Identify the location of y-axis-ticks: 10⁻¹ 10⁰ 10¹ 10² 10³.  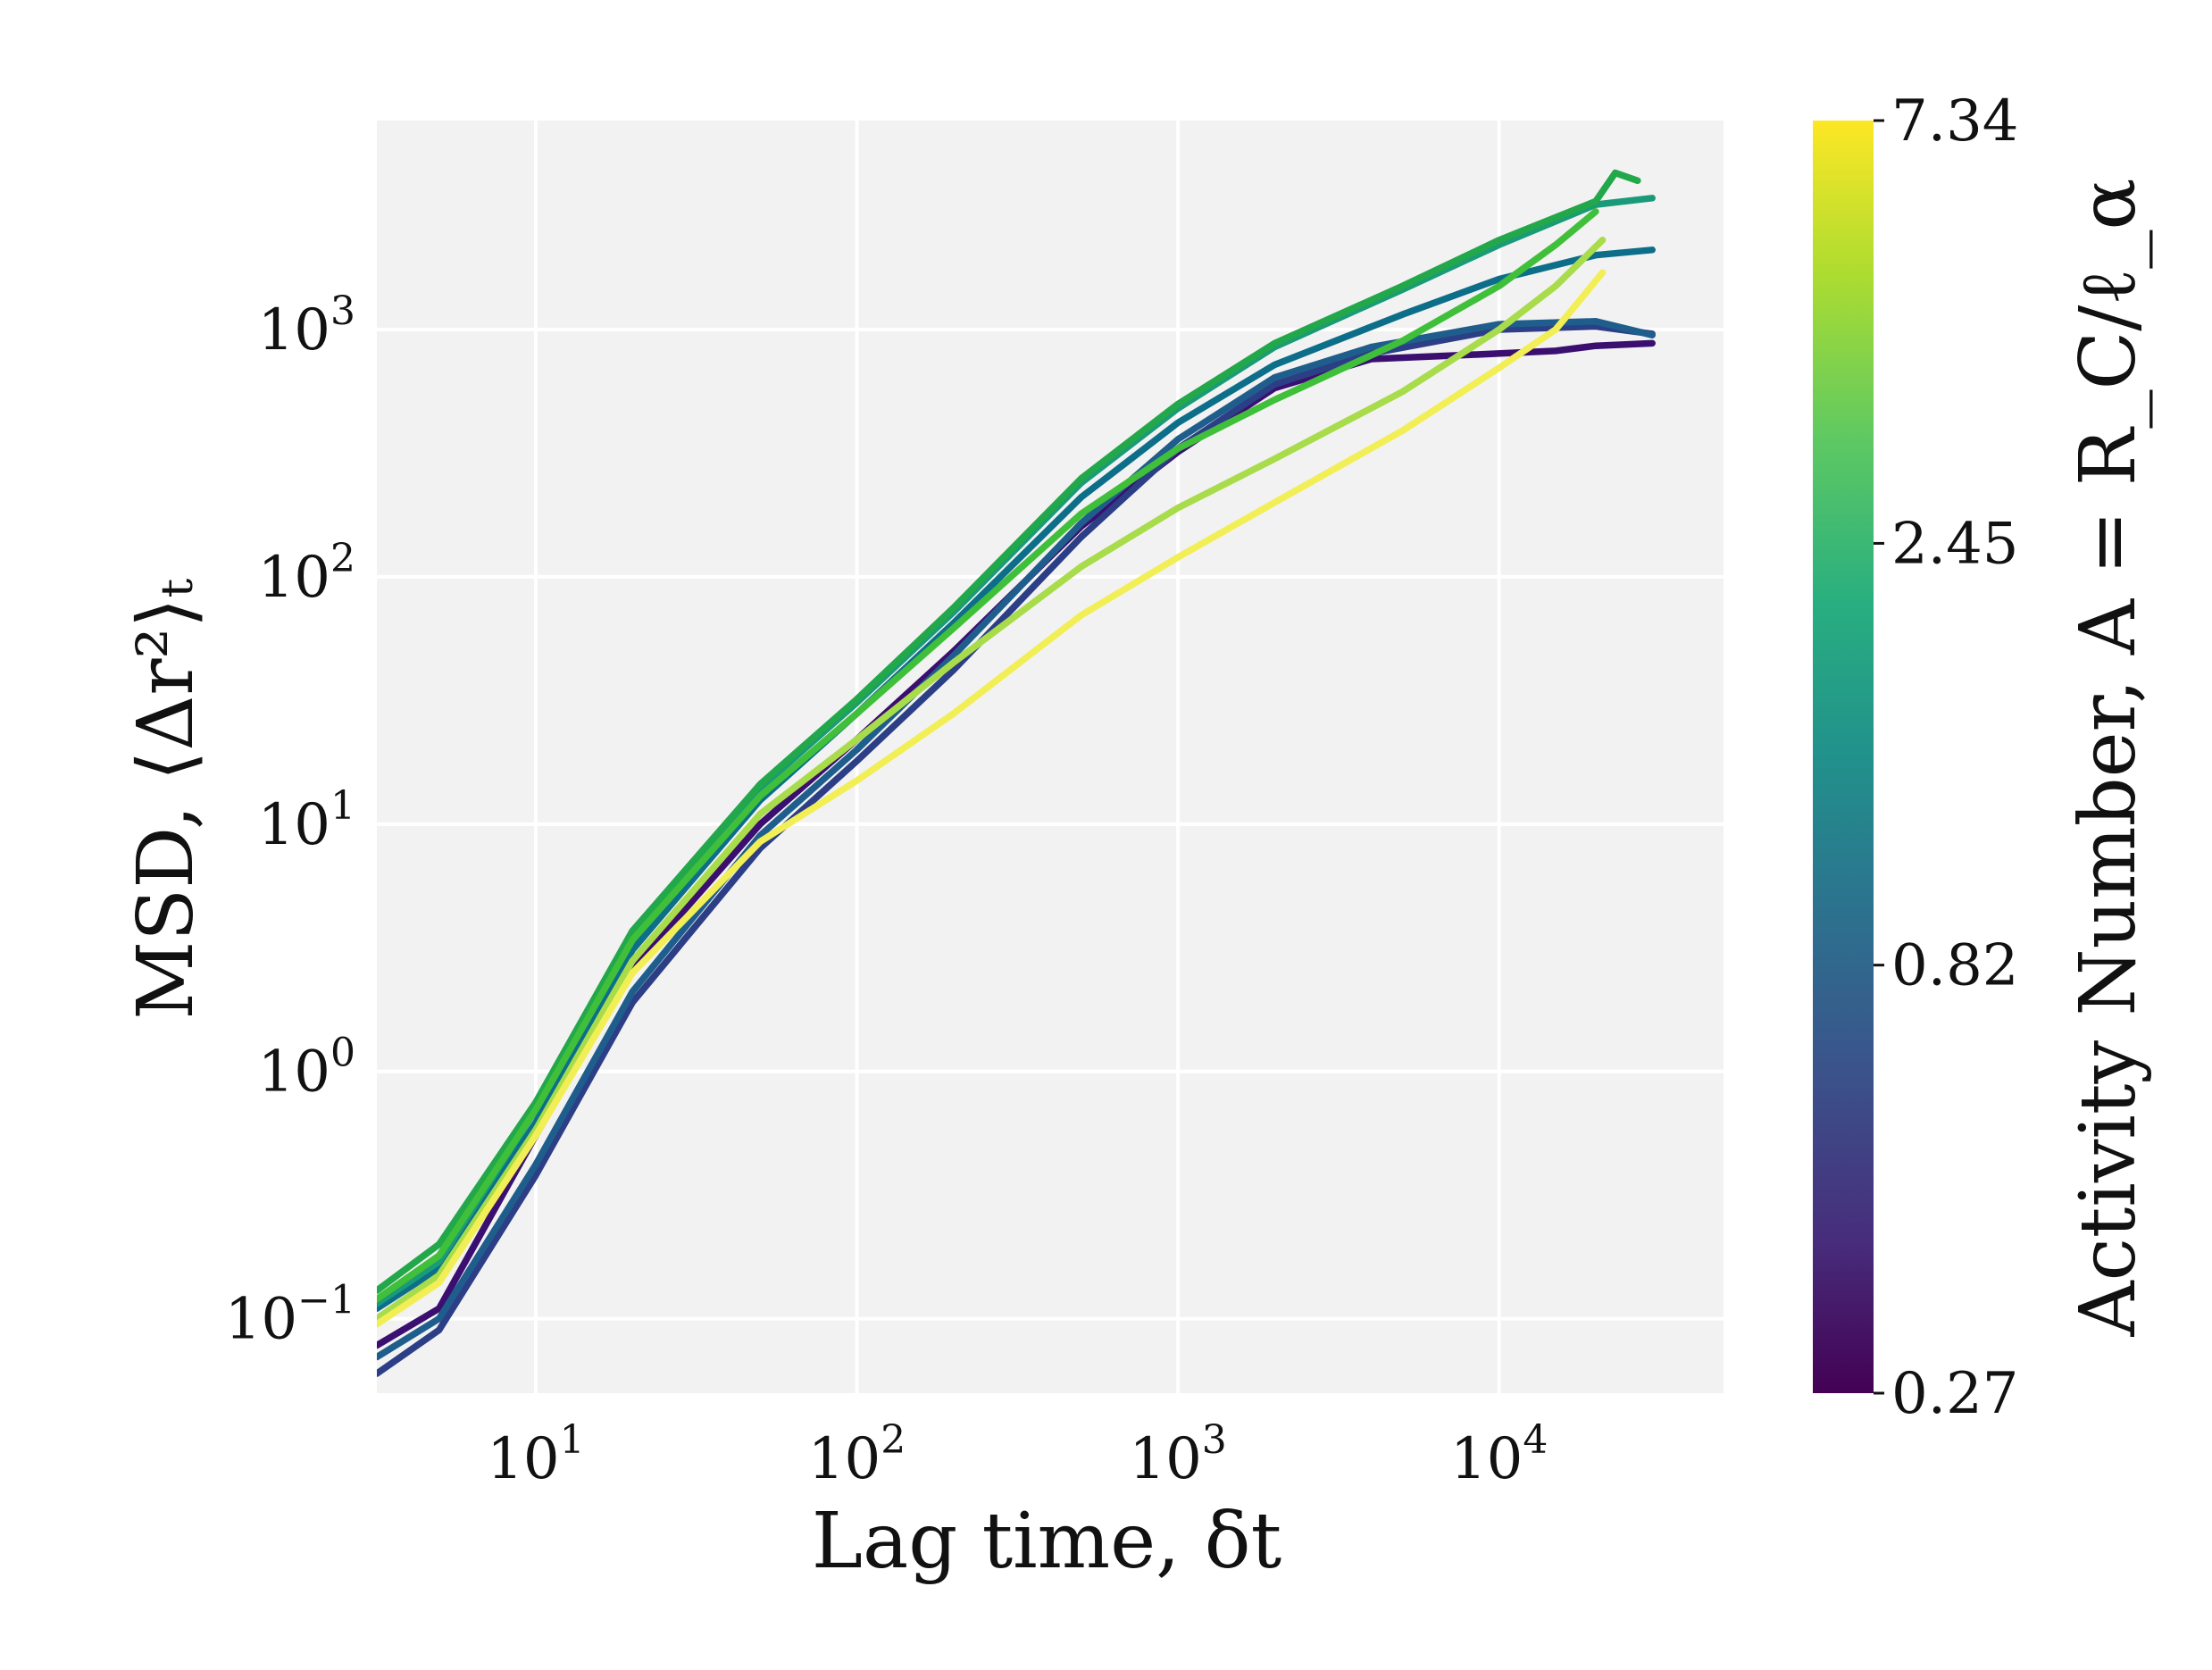
(290, 821).